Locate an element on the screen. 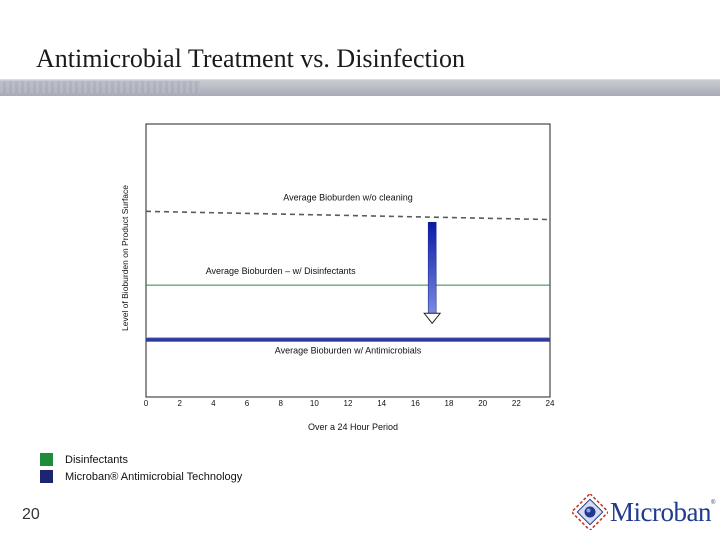  legend-label: Disinfectants is located at coordinates (96, 459).